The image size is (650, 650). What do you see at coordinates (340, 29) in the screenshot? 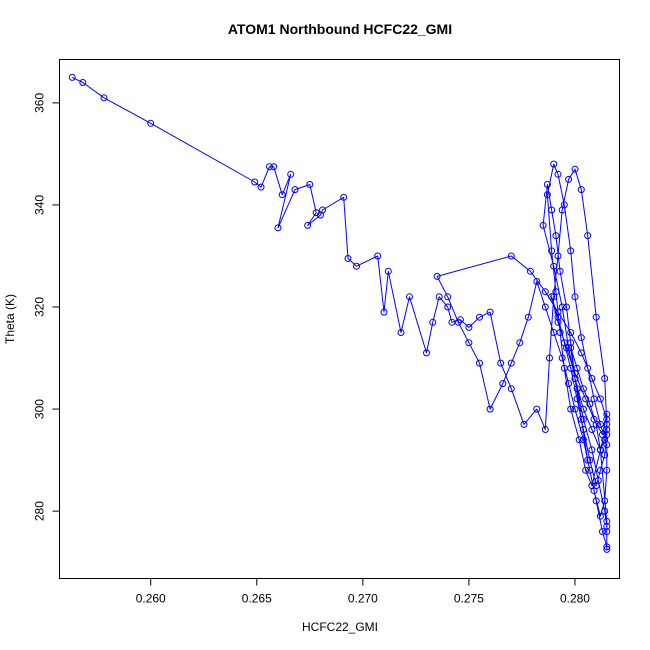
I see `chart-title: ATOM1 Northbound HCFC22_GMI` at bounding box center [340, 29].